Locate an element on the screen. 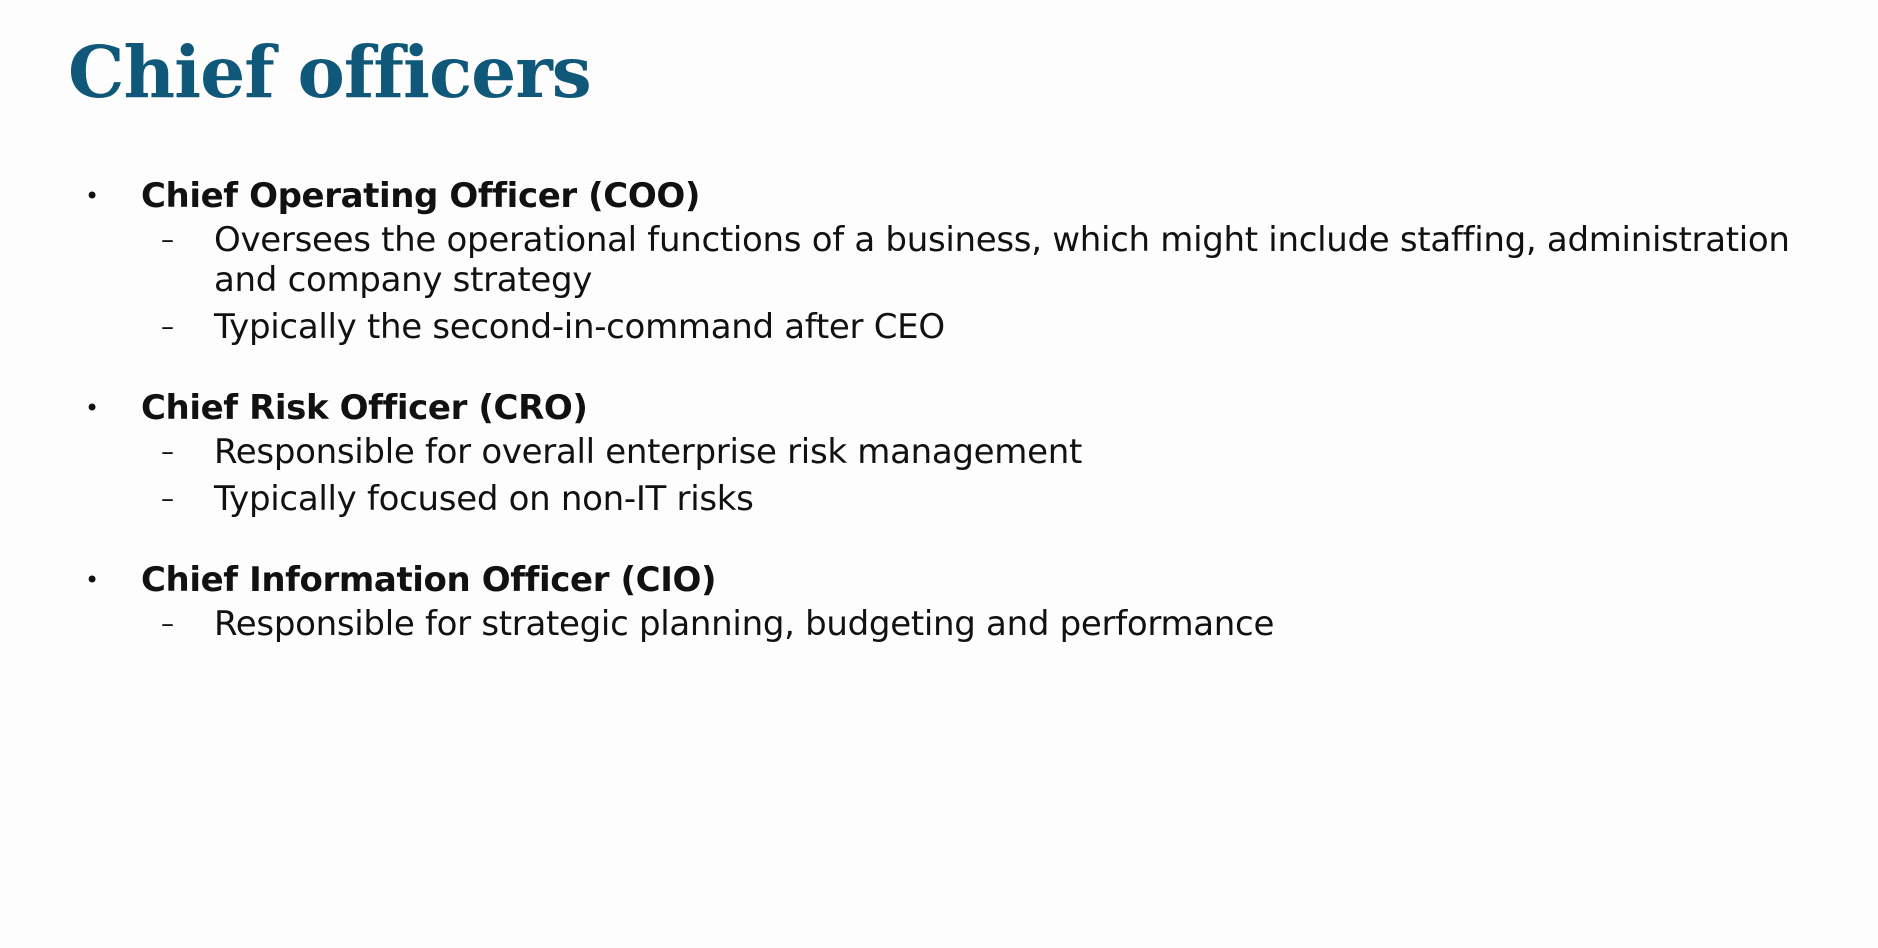  point-text: Typically focused on non-IT risks is located at coordinates (484, 499).